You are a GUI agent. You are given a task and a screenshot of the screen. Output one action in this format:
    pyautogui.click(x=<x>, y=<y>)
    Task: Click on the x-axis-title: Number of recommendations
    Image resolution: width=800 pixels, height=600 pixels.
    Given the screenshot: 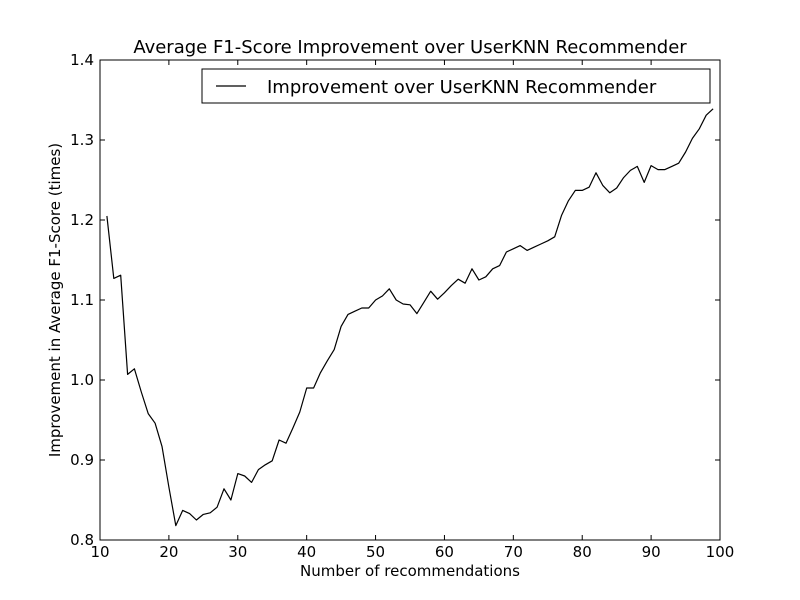 What is the action you would take?
    pyautogui.click(x=410, y=571)
    